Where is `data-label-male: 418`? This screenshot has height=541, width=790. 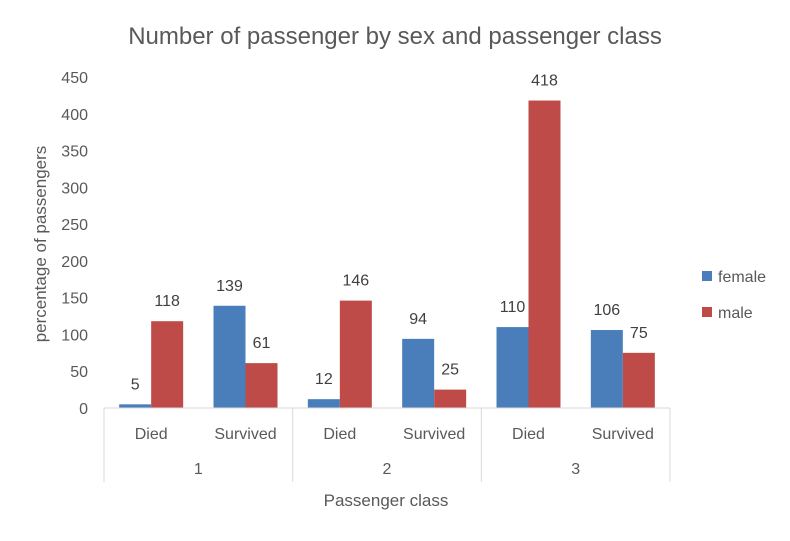 data-label-male: 418 is located at coordinates (544, 81).